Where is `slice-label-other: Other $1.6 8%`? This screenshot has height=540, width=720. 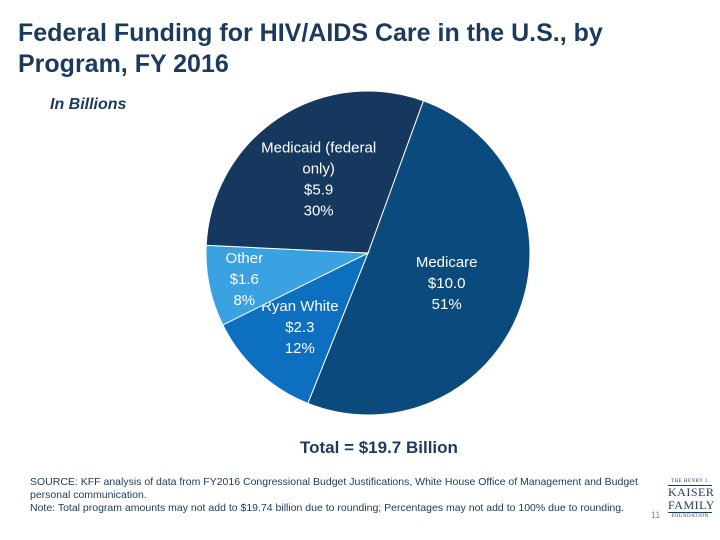
slice-label-other: Other $1.6 8% is located at coordinates (245, 279).